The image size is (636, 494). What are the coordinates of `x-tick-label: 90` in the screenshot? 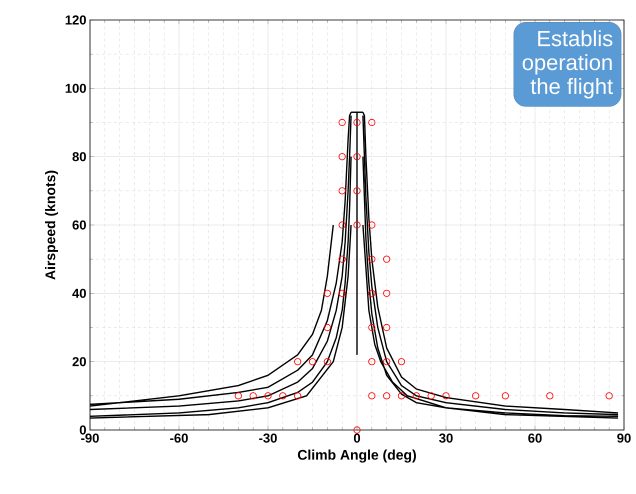 It's located at (624, 438).